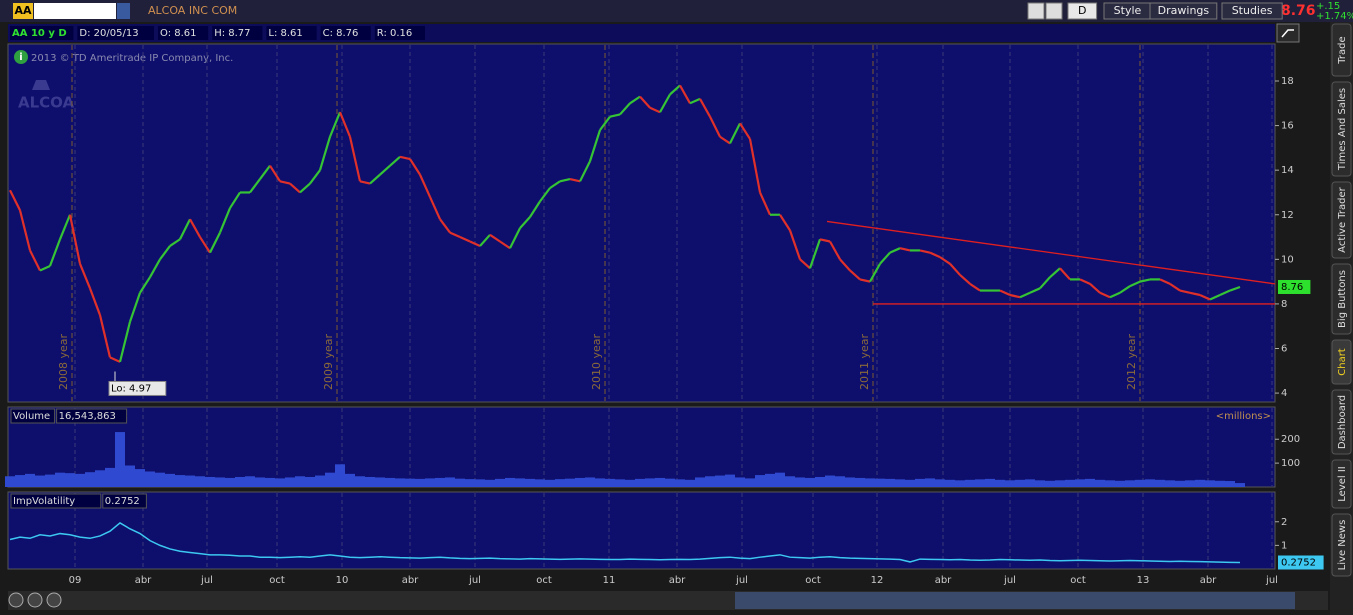  Describe the element at coordinates (1288, 33) in the screenshot. I see `chart-settings-button` at that location.